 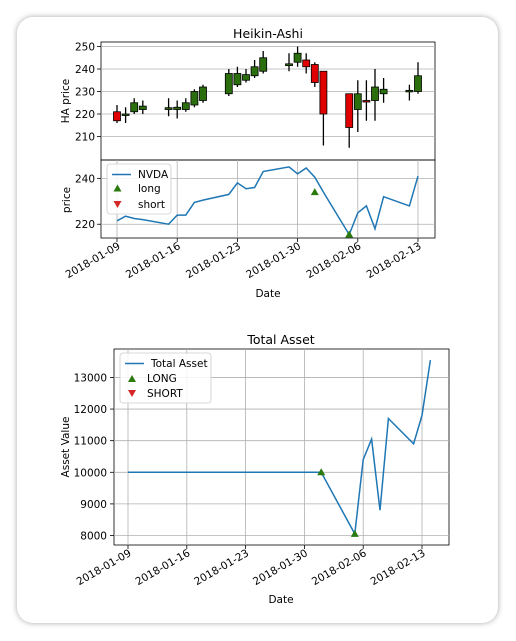 What do you see at coordinates (93, 260) in the screenshot?
I see `price-xtick-label: 2018-01-09` at bounding box center [93, 260].